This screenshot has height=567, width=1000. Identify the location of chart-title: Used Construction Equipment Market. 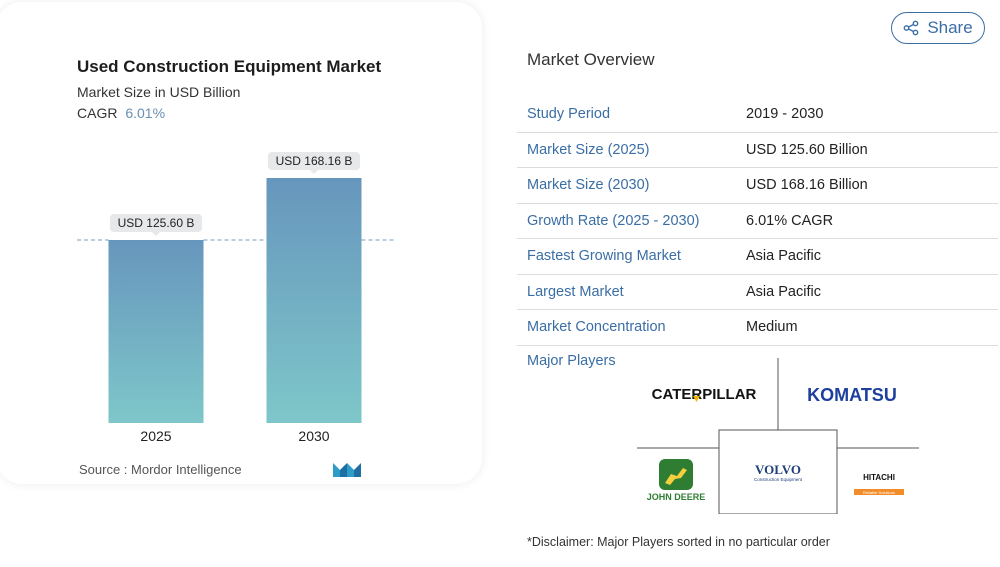
(229, 66).